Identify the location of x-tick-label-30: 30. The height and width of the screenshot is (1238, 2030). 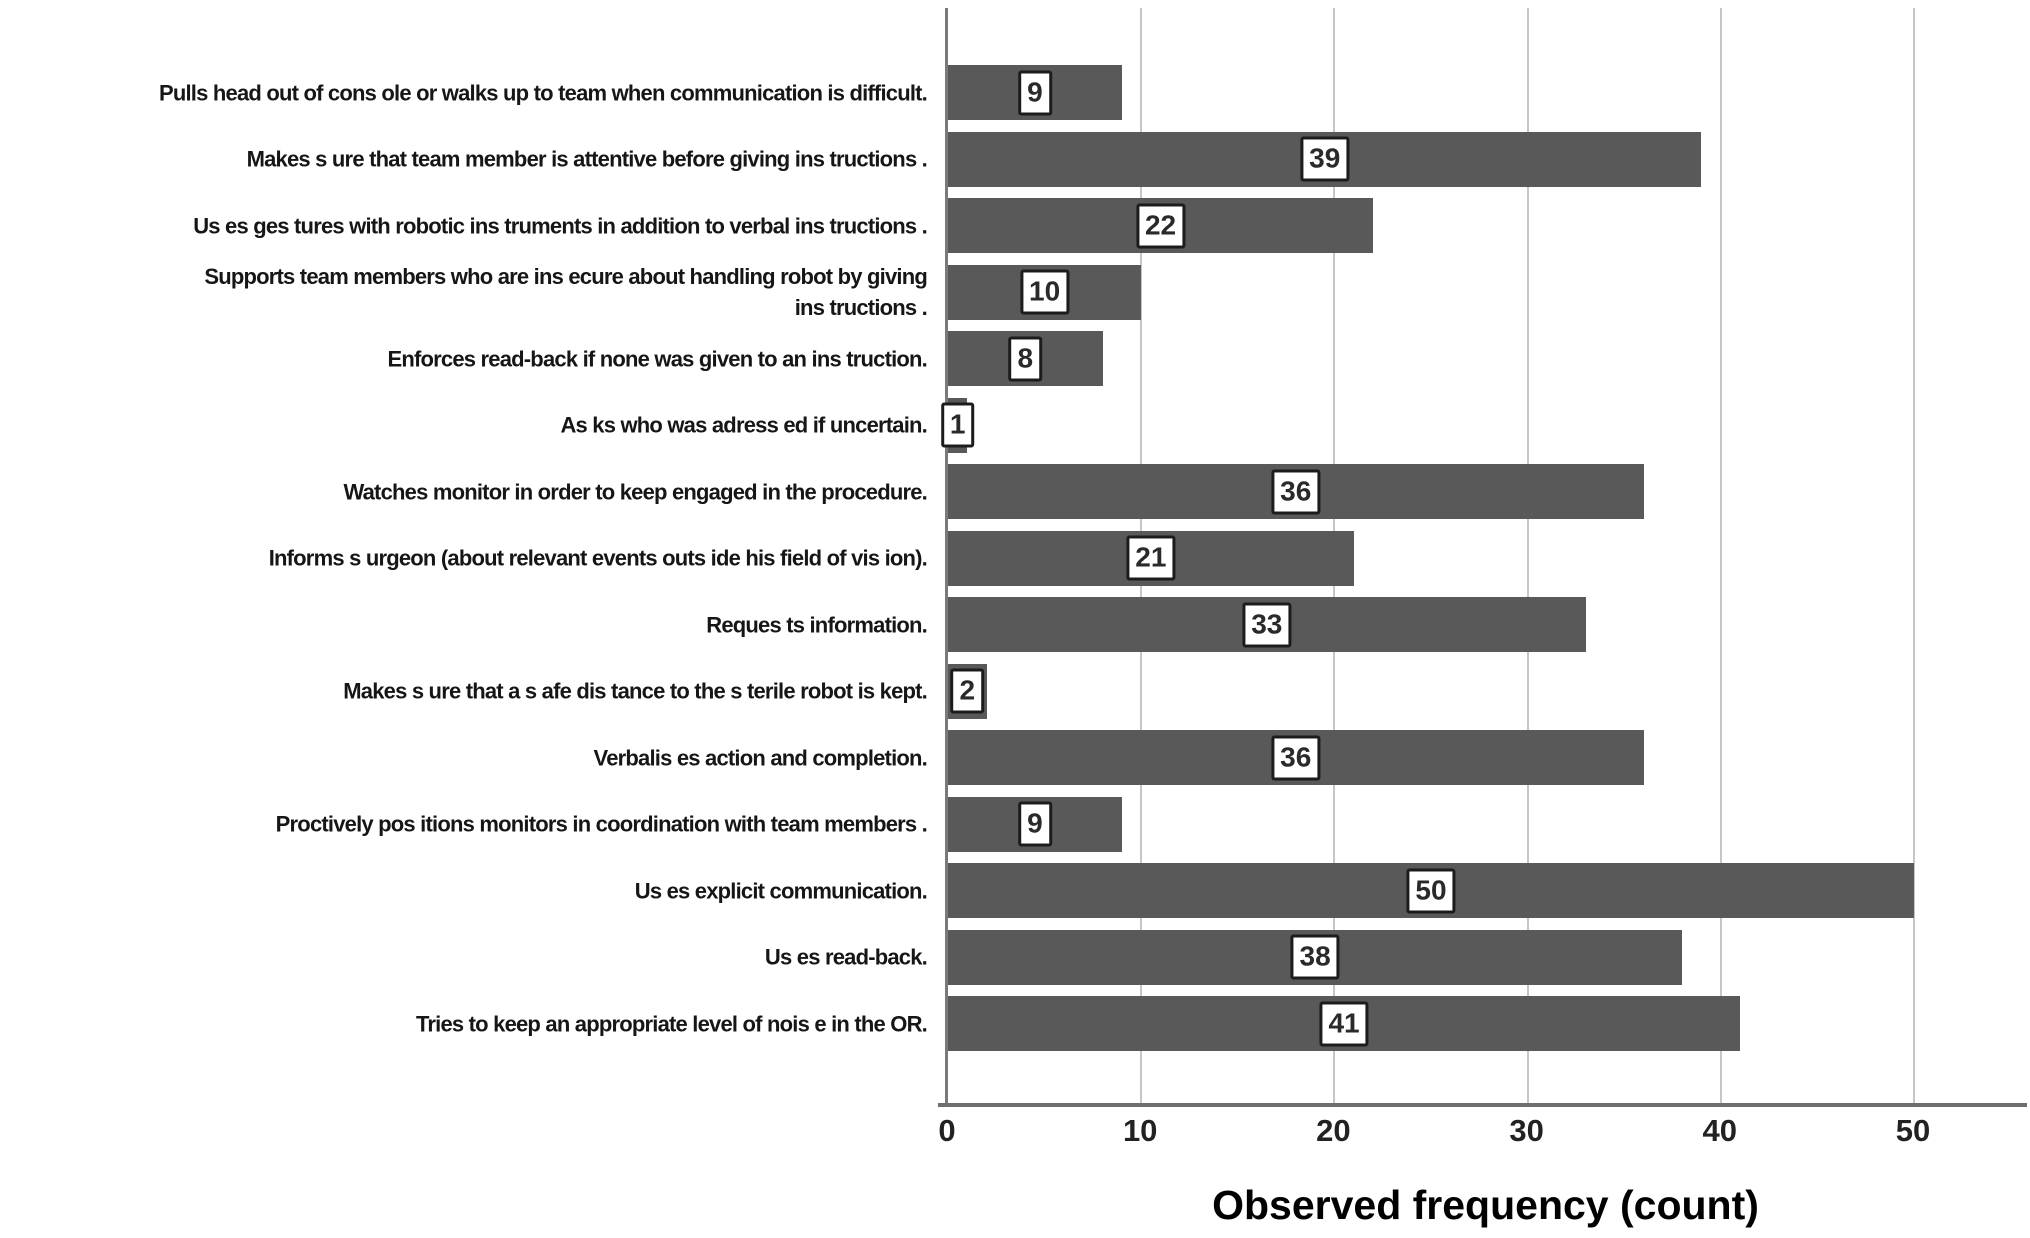
(1526, 1130).